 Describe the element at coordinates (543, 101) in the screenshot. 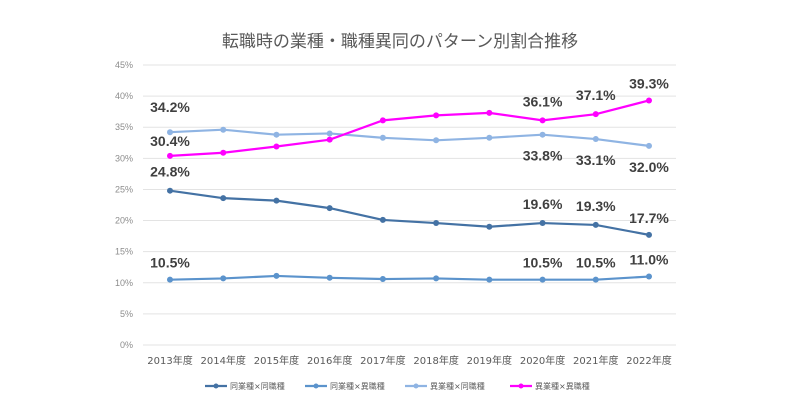

I see `data-label: 36.1%` at that location.